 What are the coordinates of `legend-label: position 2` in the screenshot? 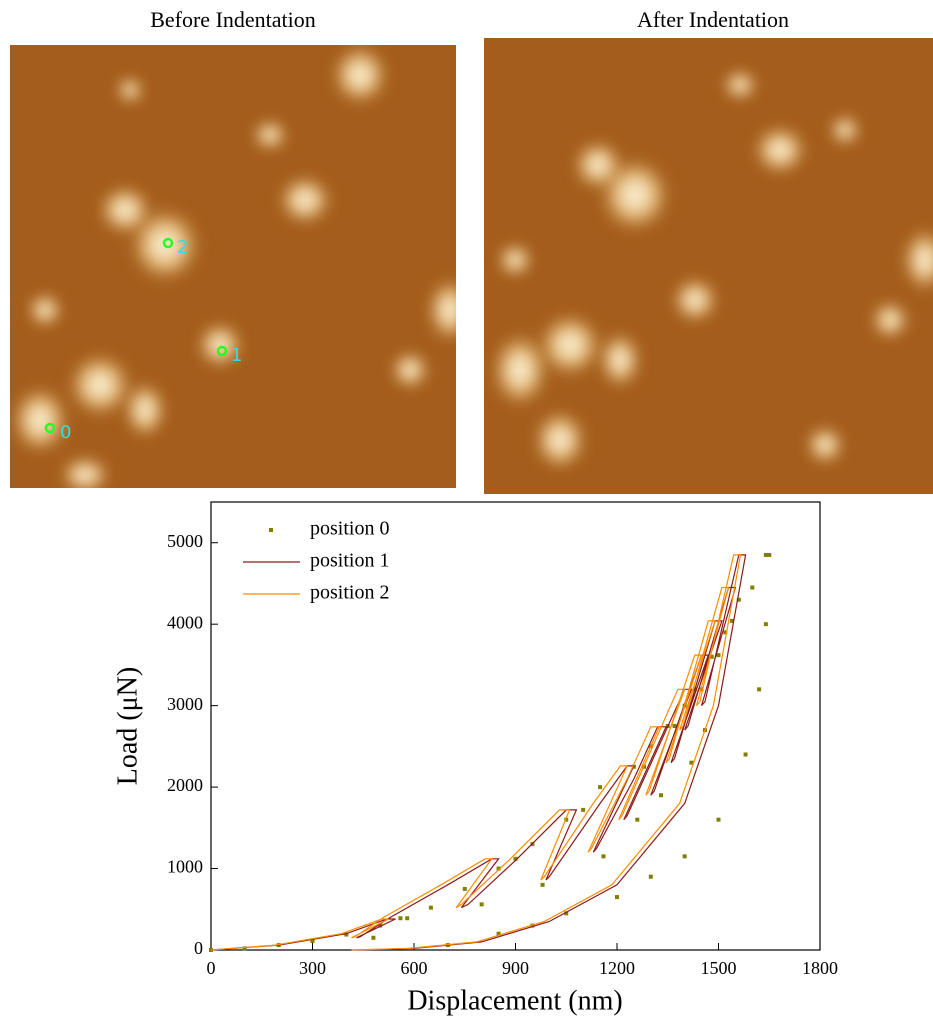 It's located at (349, 593).